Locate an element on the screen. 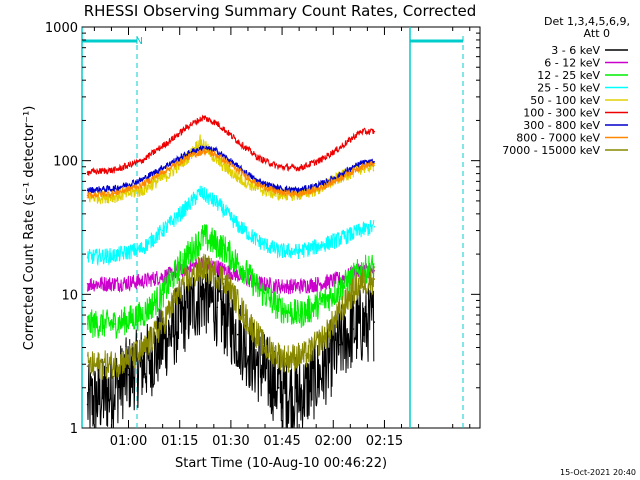 The image size is (640, 480). legend-header-line1: Det 1,3,4,5,6,9, is located at coordinates (587, 21).